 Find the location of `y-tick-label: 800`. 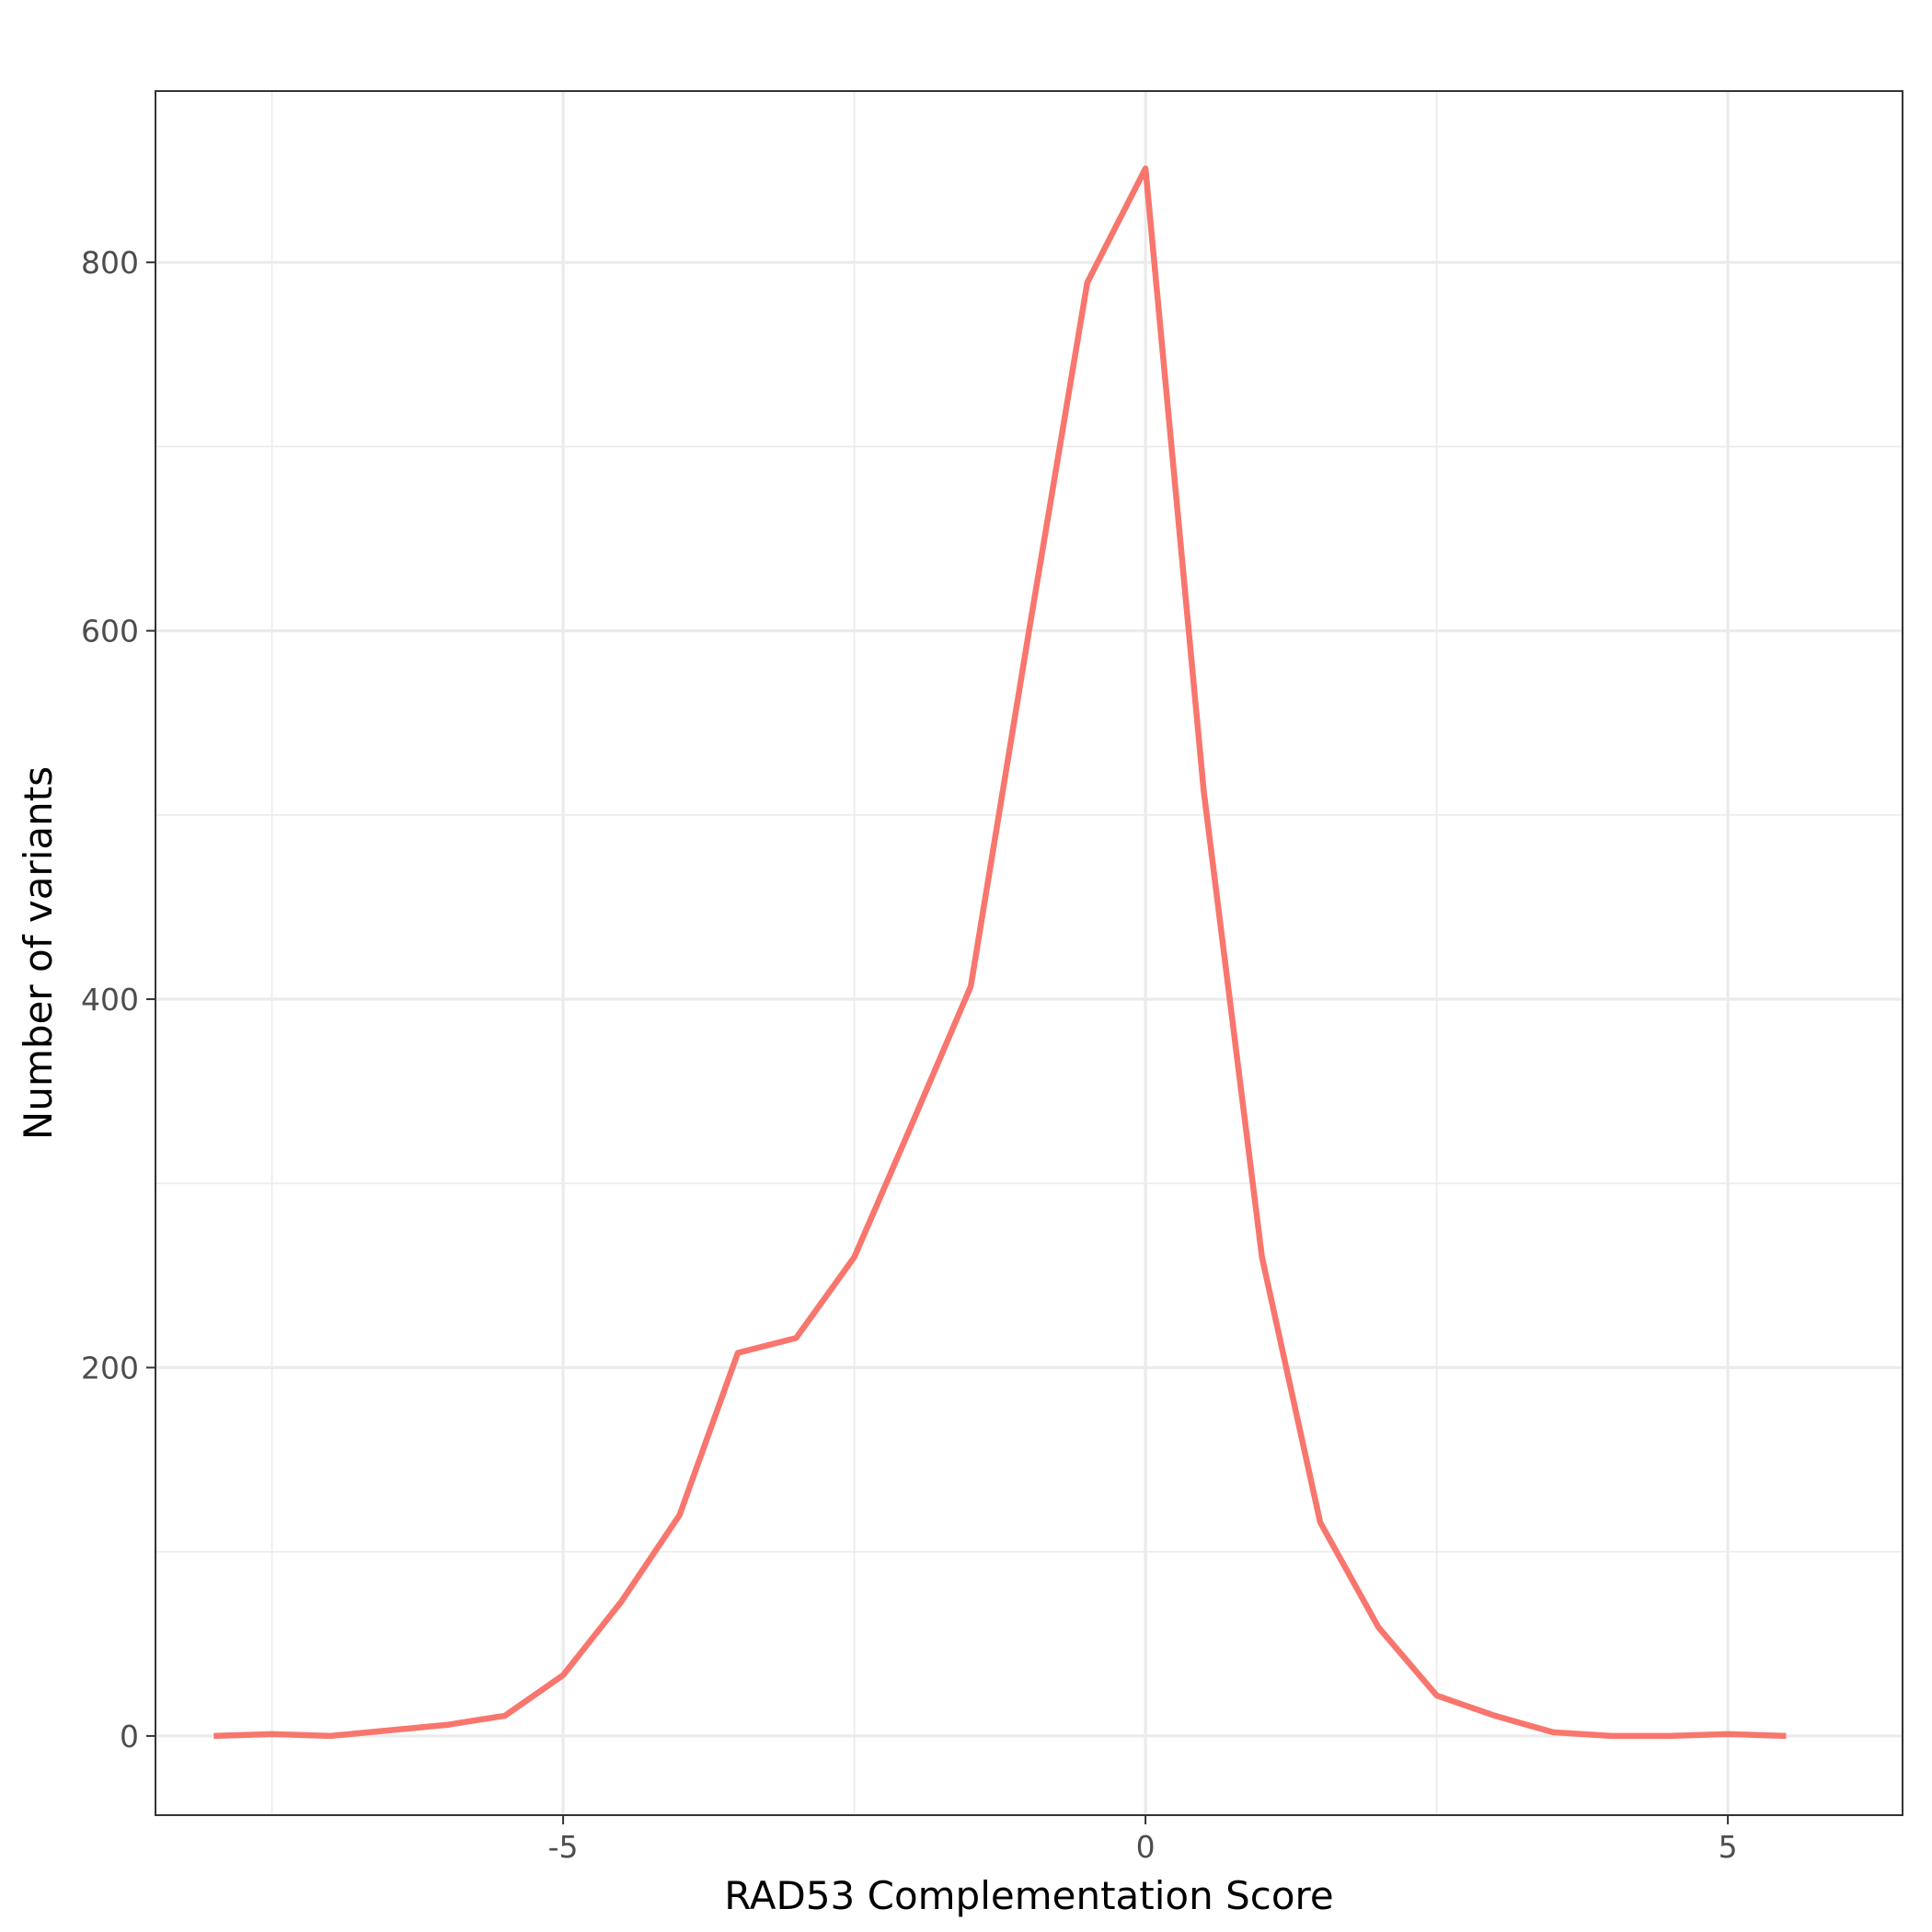

y-tick-label: 800 is located at coordinates (110, 263).